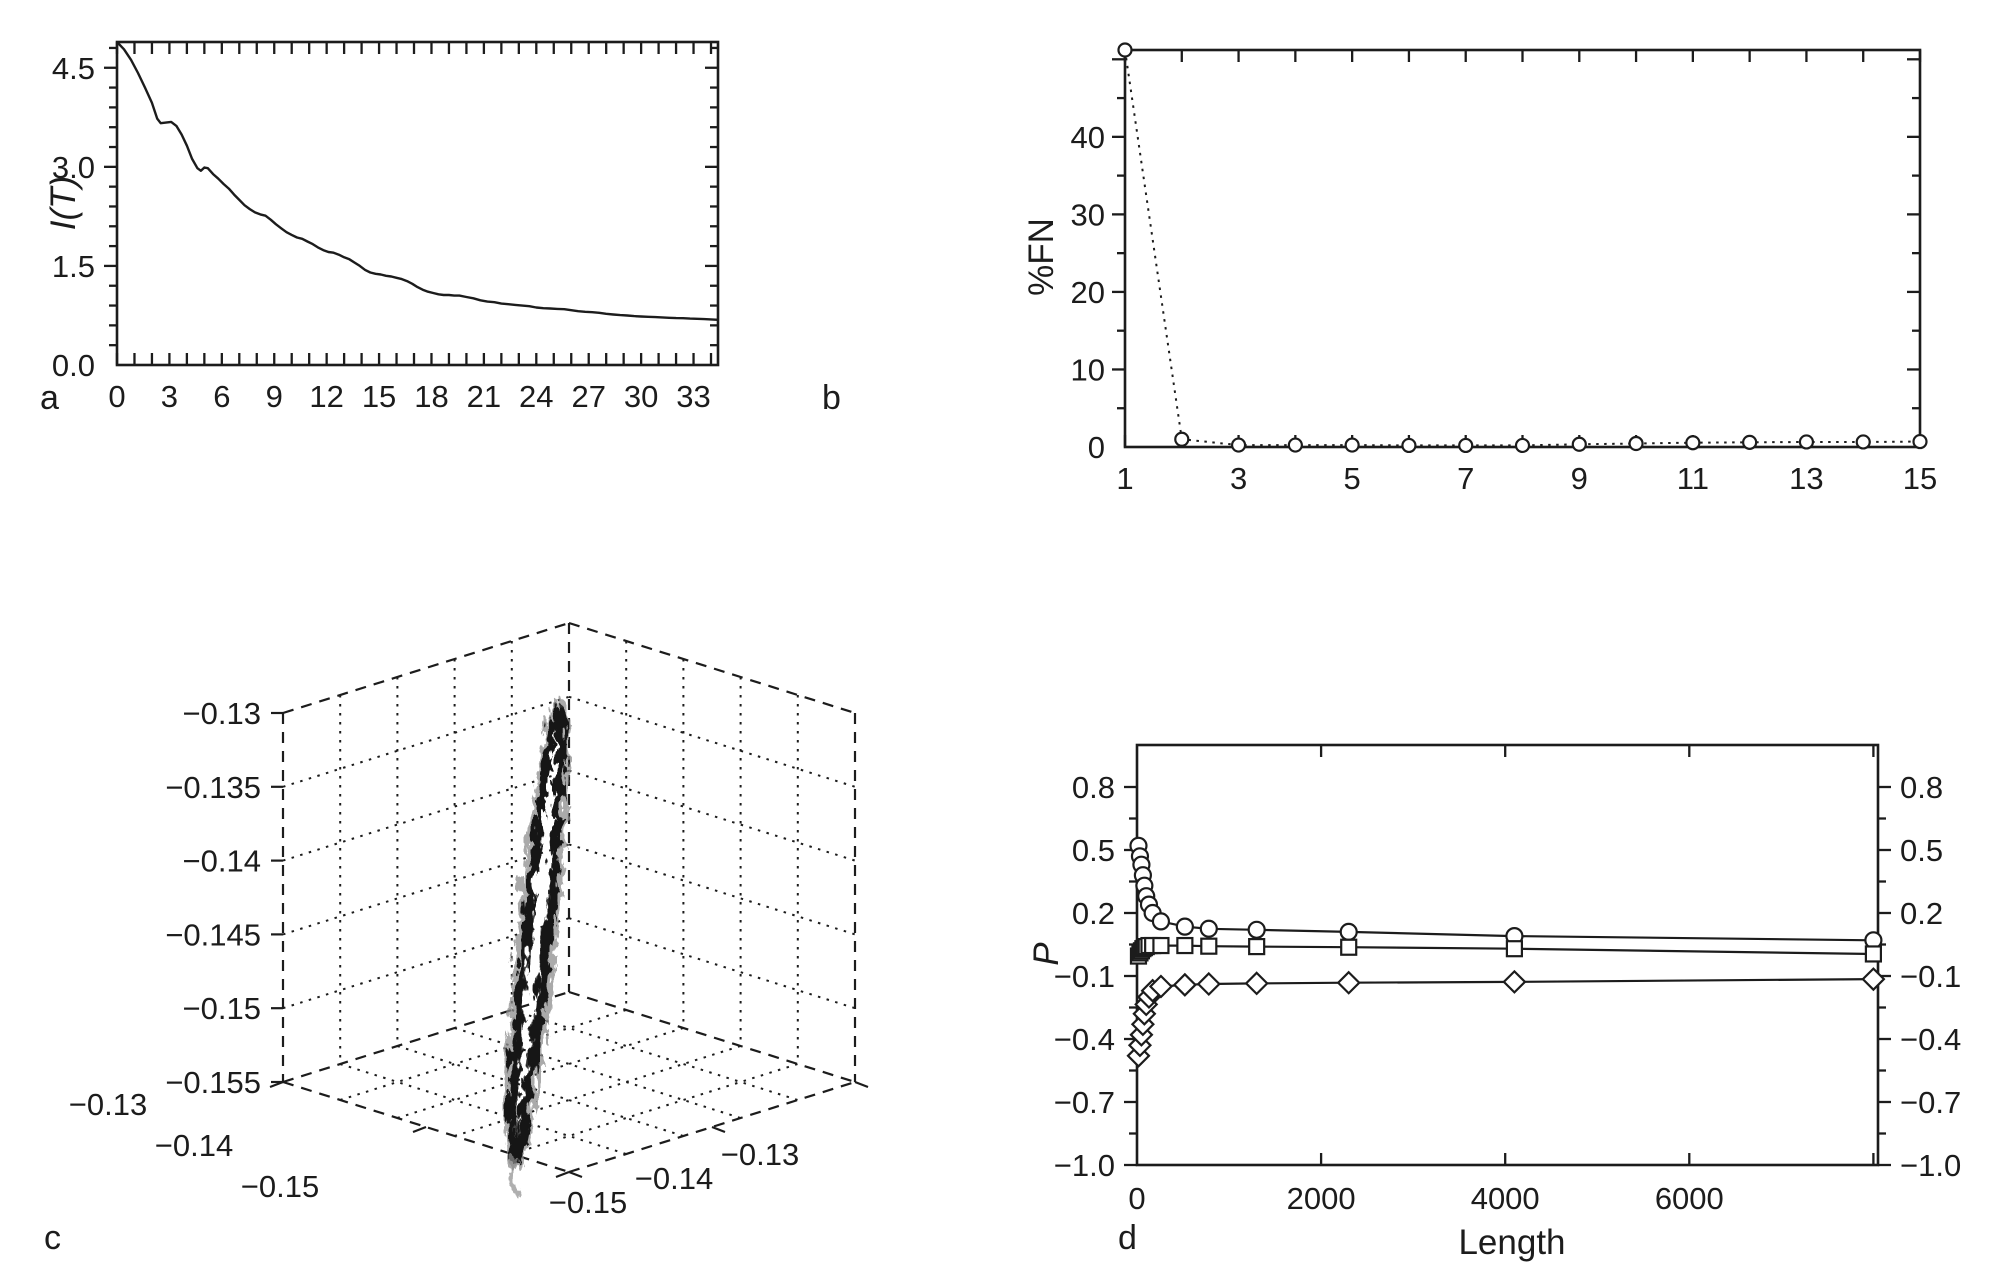 Image resolution: width=1993 pixels, height=1273 pixels. What do you see at coordinates (213, 934) in the screenshot?
I see `svg-text: −0.145` at bounding box center [213, 934].